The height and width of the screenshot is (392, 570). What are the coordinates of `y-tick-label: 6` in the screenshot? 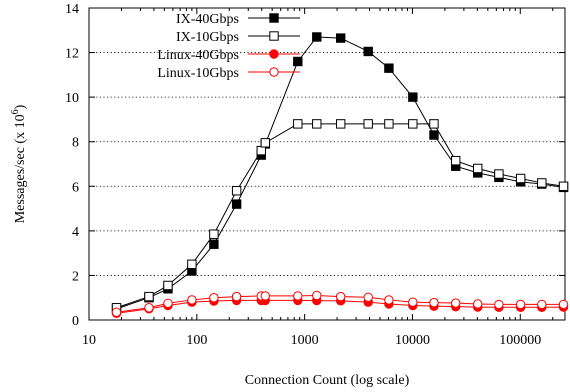 It's located at (75, 187).